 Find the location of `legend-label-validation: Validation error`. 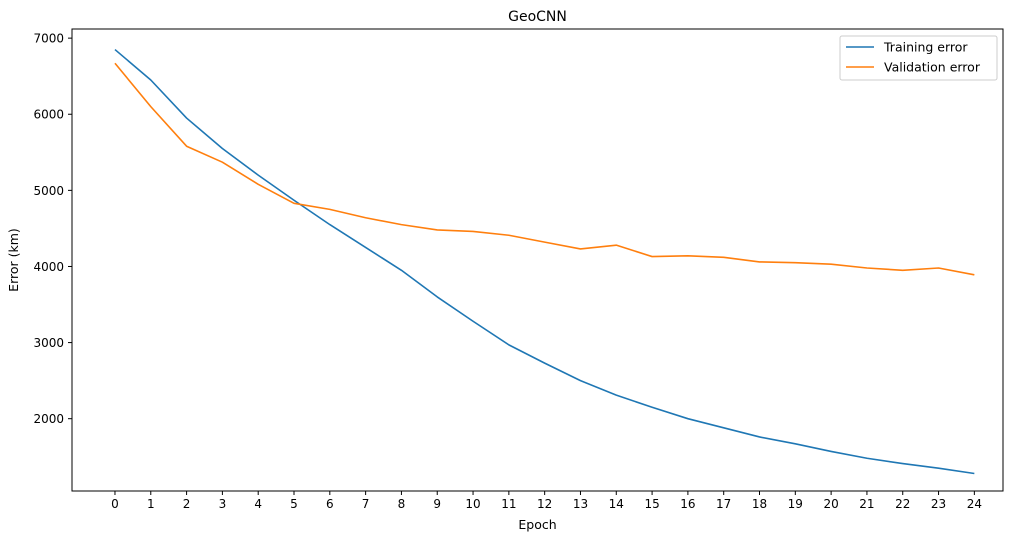

legend-label-validation: Validation error is located at coordinates (932, 67).